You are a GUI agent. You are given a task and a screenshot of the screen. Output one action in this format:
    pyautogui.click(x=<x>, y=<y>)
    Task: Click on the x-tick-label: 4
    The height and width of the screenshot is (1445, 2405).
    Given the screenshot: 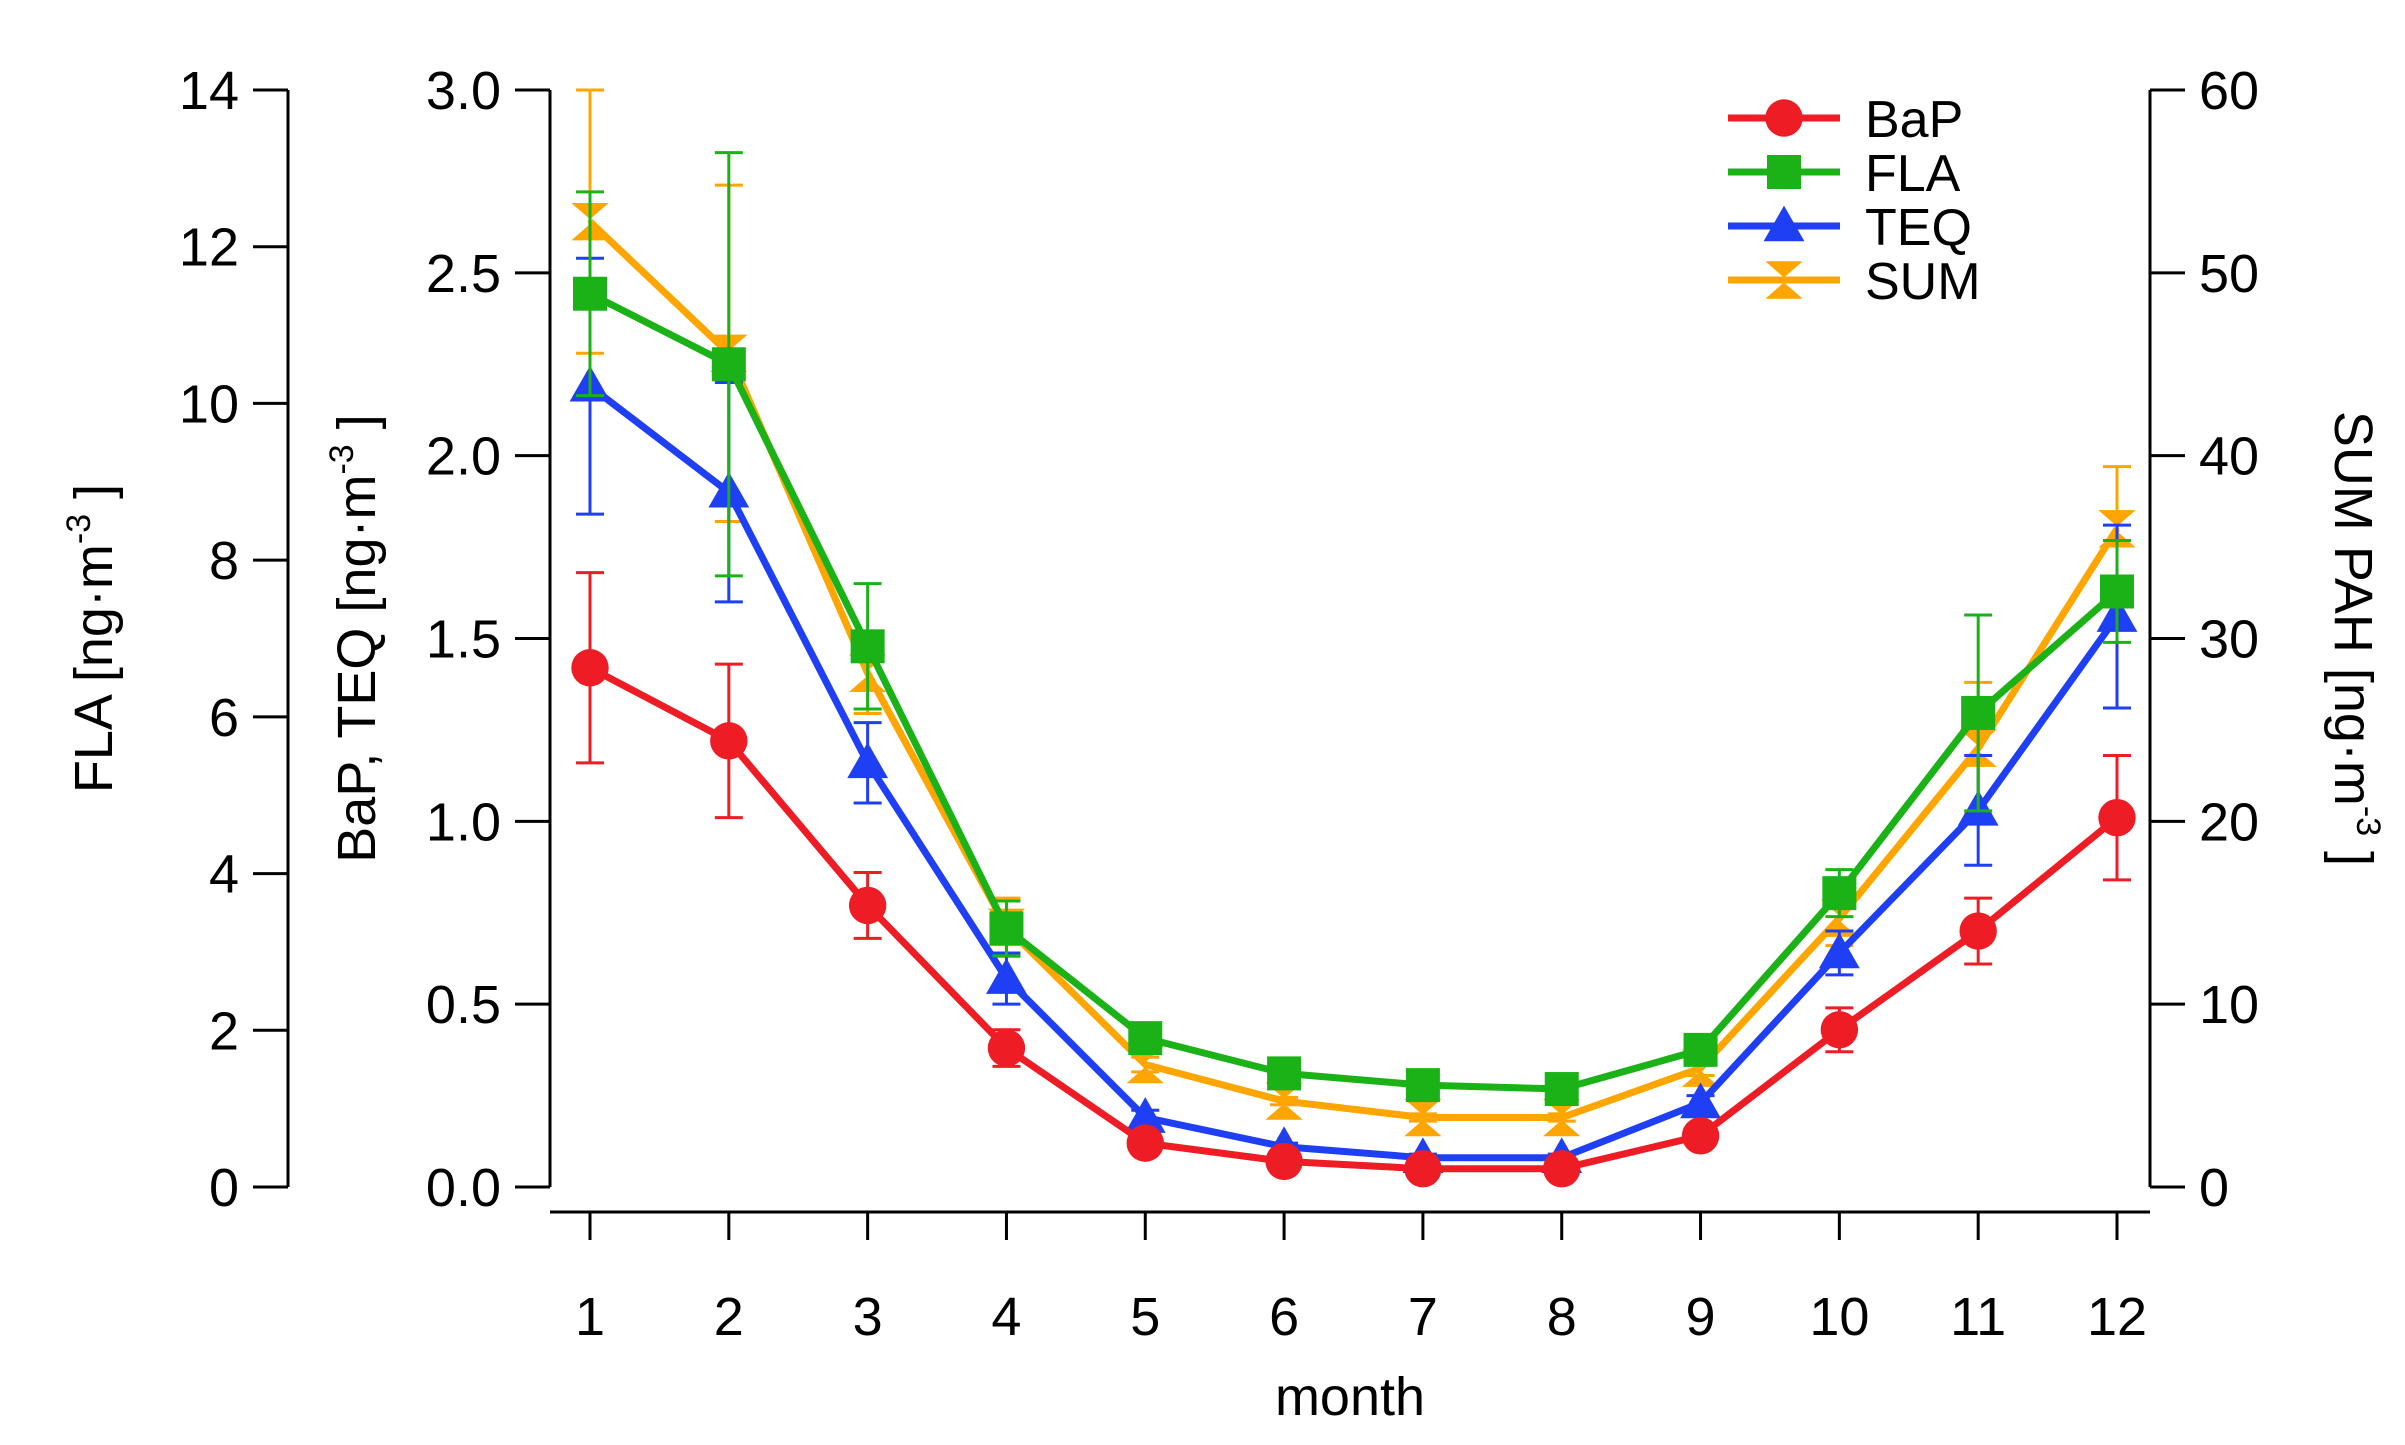 What is the action you would take?
    pyautogui.click(x=1006, y=1317)
    